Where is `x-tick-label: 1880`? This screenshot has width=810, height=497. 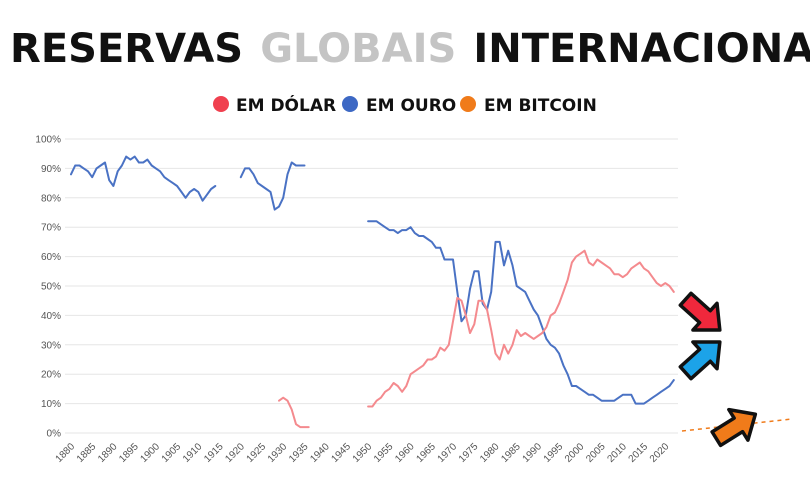 x-tick-label: 1880 is located at coordinates (66, 453).